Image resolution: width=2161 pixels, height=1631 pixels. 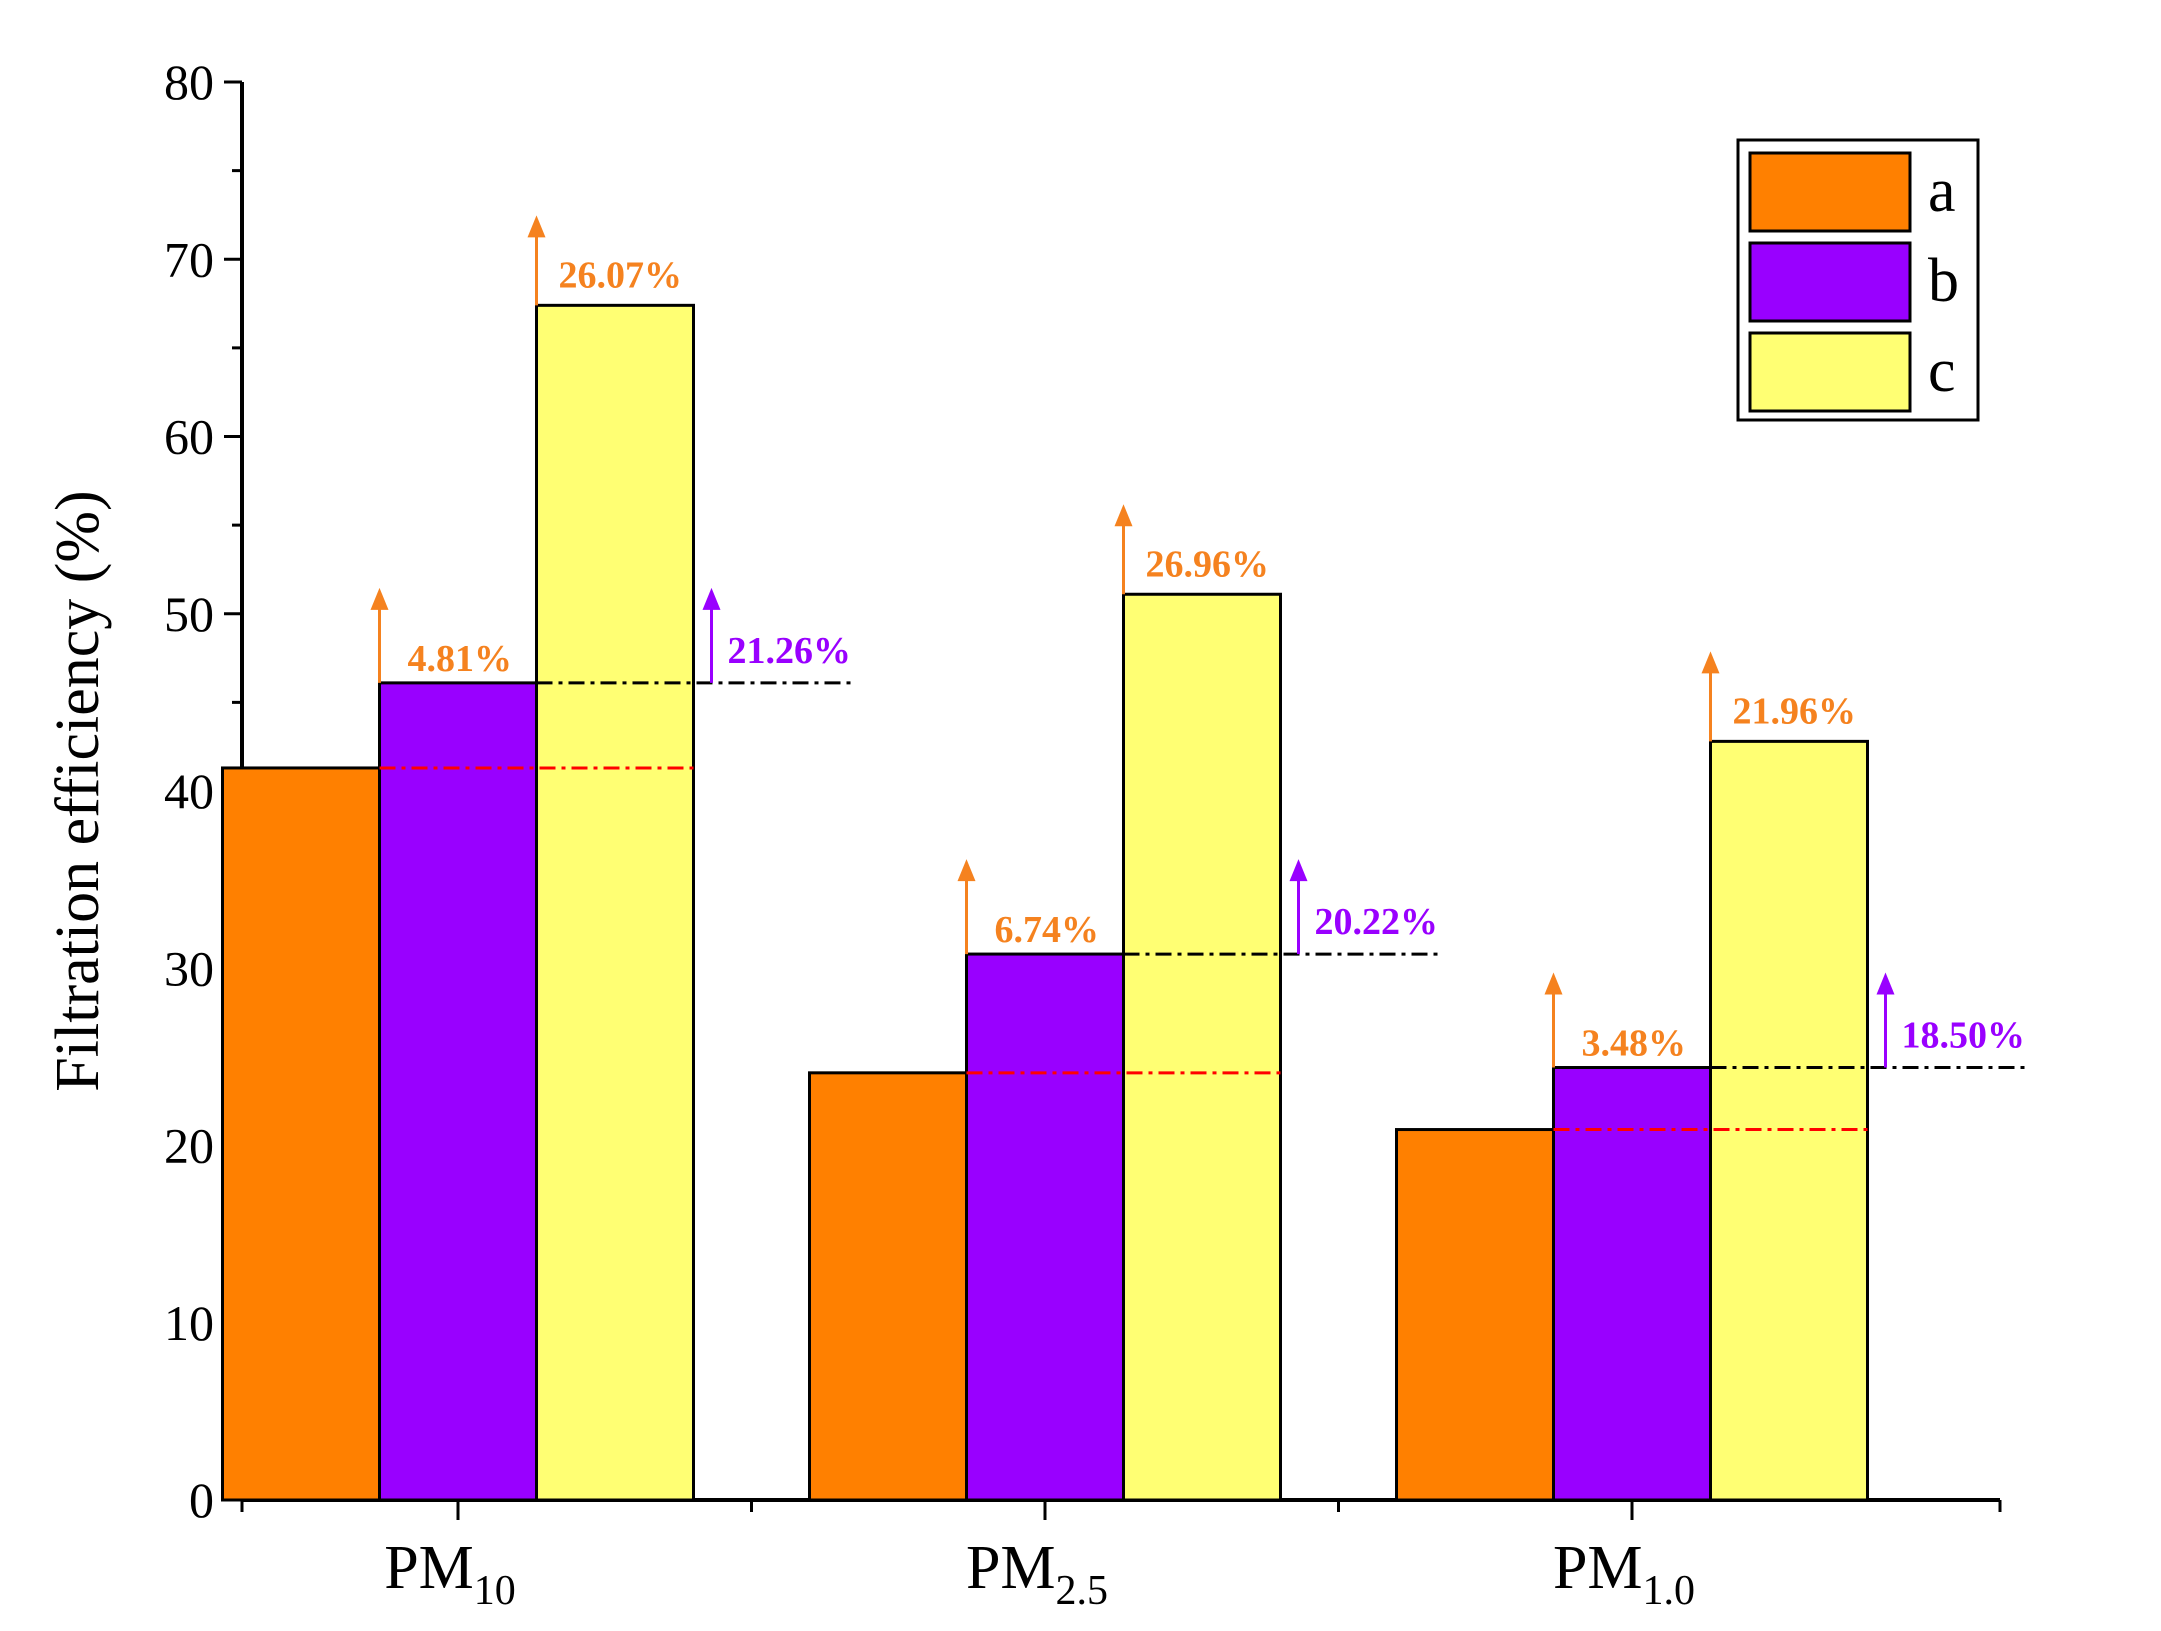 What do you see at coordinates (1123, 515) in the screenshot?
I see `arrow-a-to-c-1-head` at bounding box center [1123, 515].